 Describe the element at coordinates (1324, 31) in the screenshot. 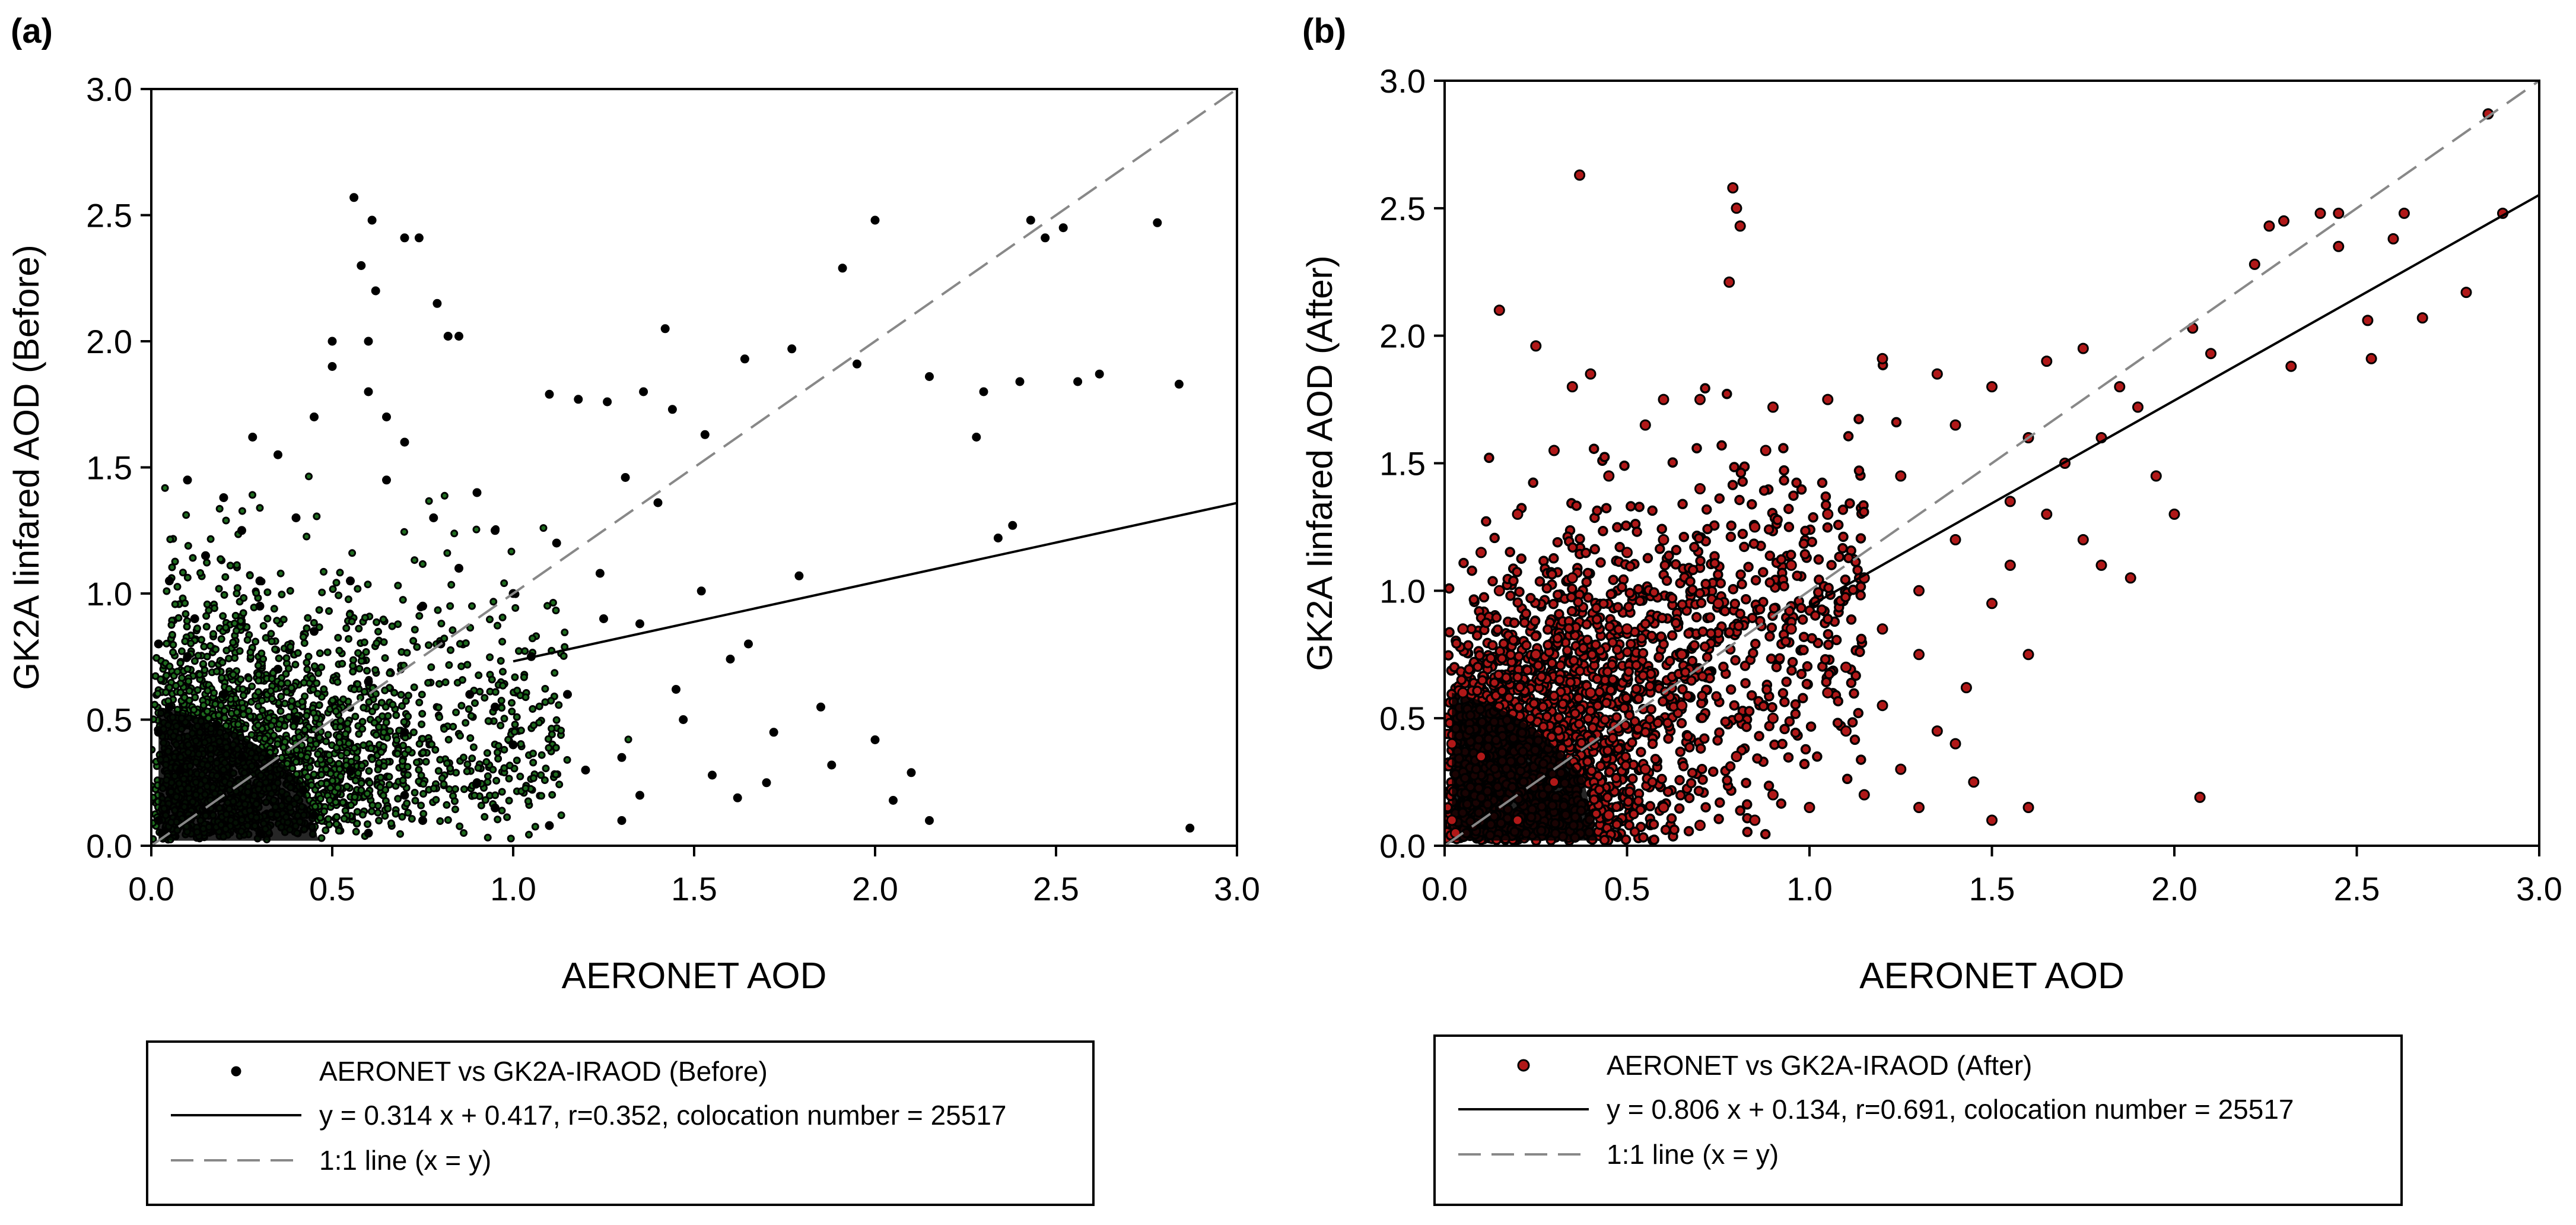

I see `panel-label: (b)` at that location.